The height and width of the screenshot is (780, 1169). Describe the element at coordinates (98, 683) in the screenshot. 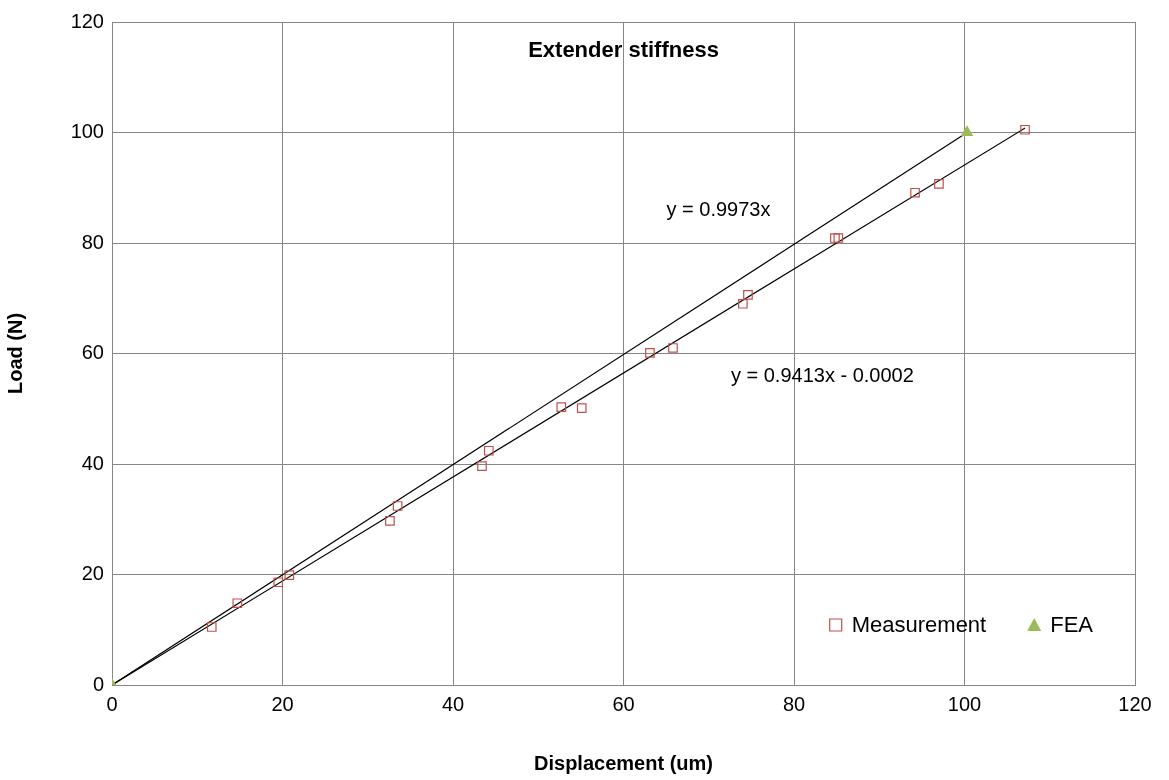

I see `y-tick-label: 0` at that location.